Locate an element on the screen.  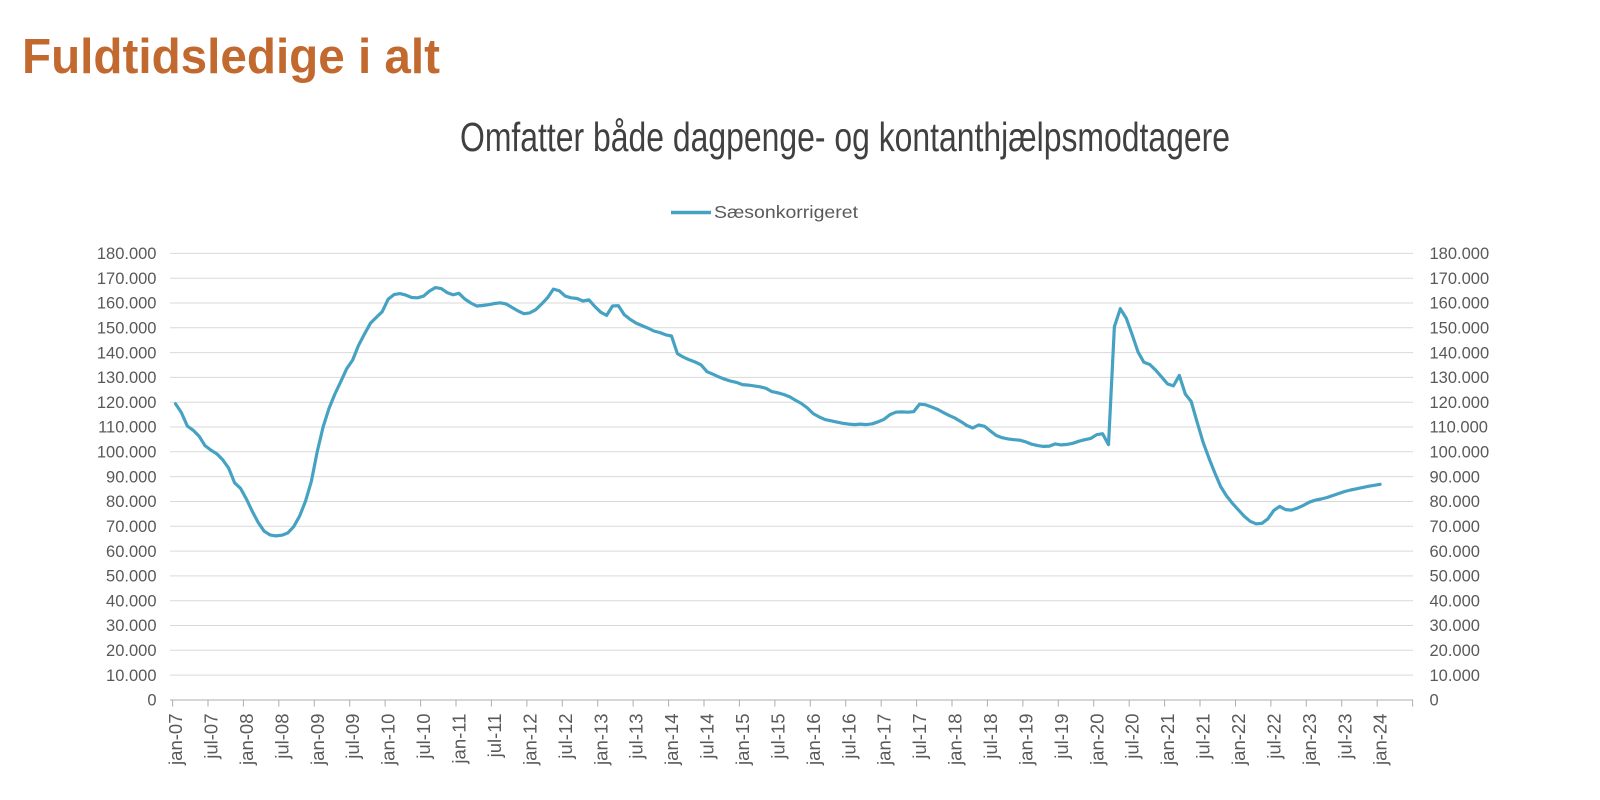
svg-text: jan-12 is located at coordinates (529, 740).